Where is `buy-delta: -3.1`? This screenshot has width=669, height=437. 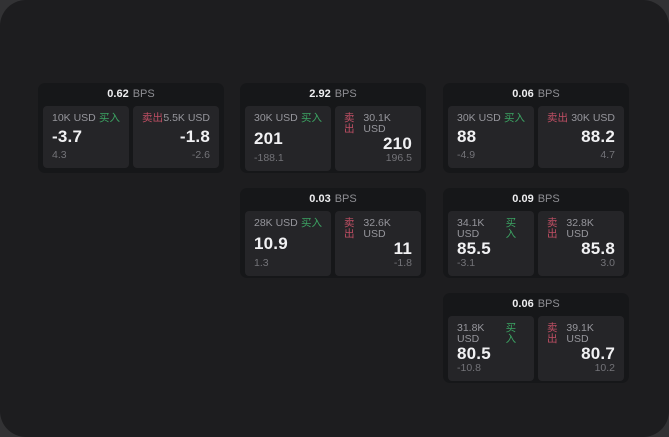
buy-delta: -3.1 is located at coordinates (466, 263).